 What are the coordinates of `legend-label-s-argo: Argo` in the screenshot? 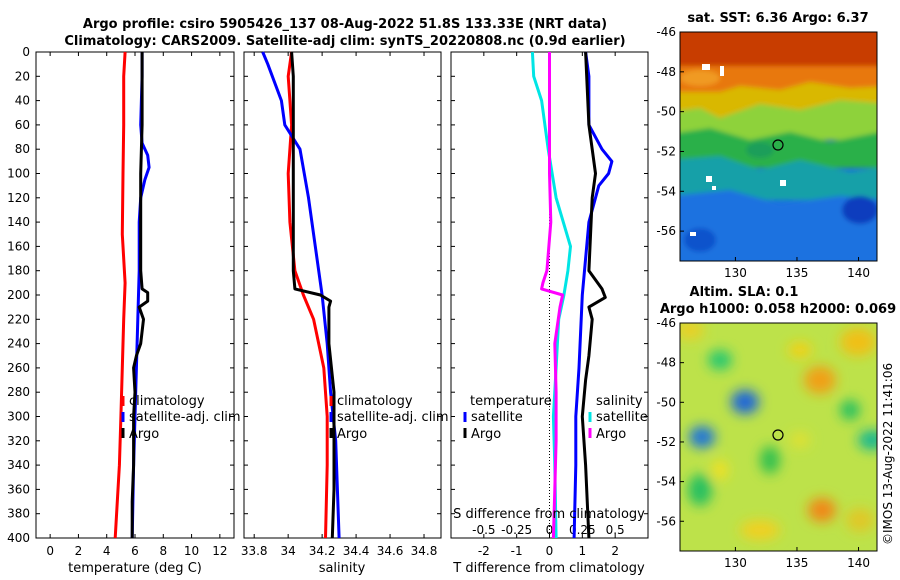 It's located at (611, 434).